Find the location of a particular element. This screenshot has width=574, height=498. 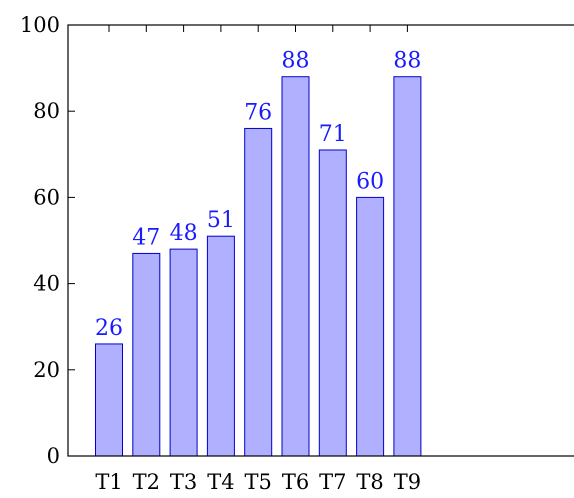

data-label-T7: 71 is located at coordinates (333, 134).